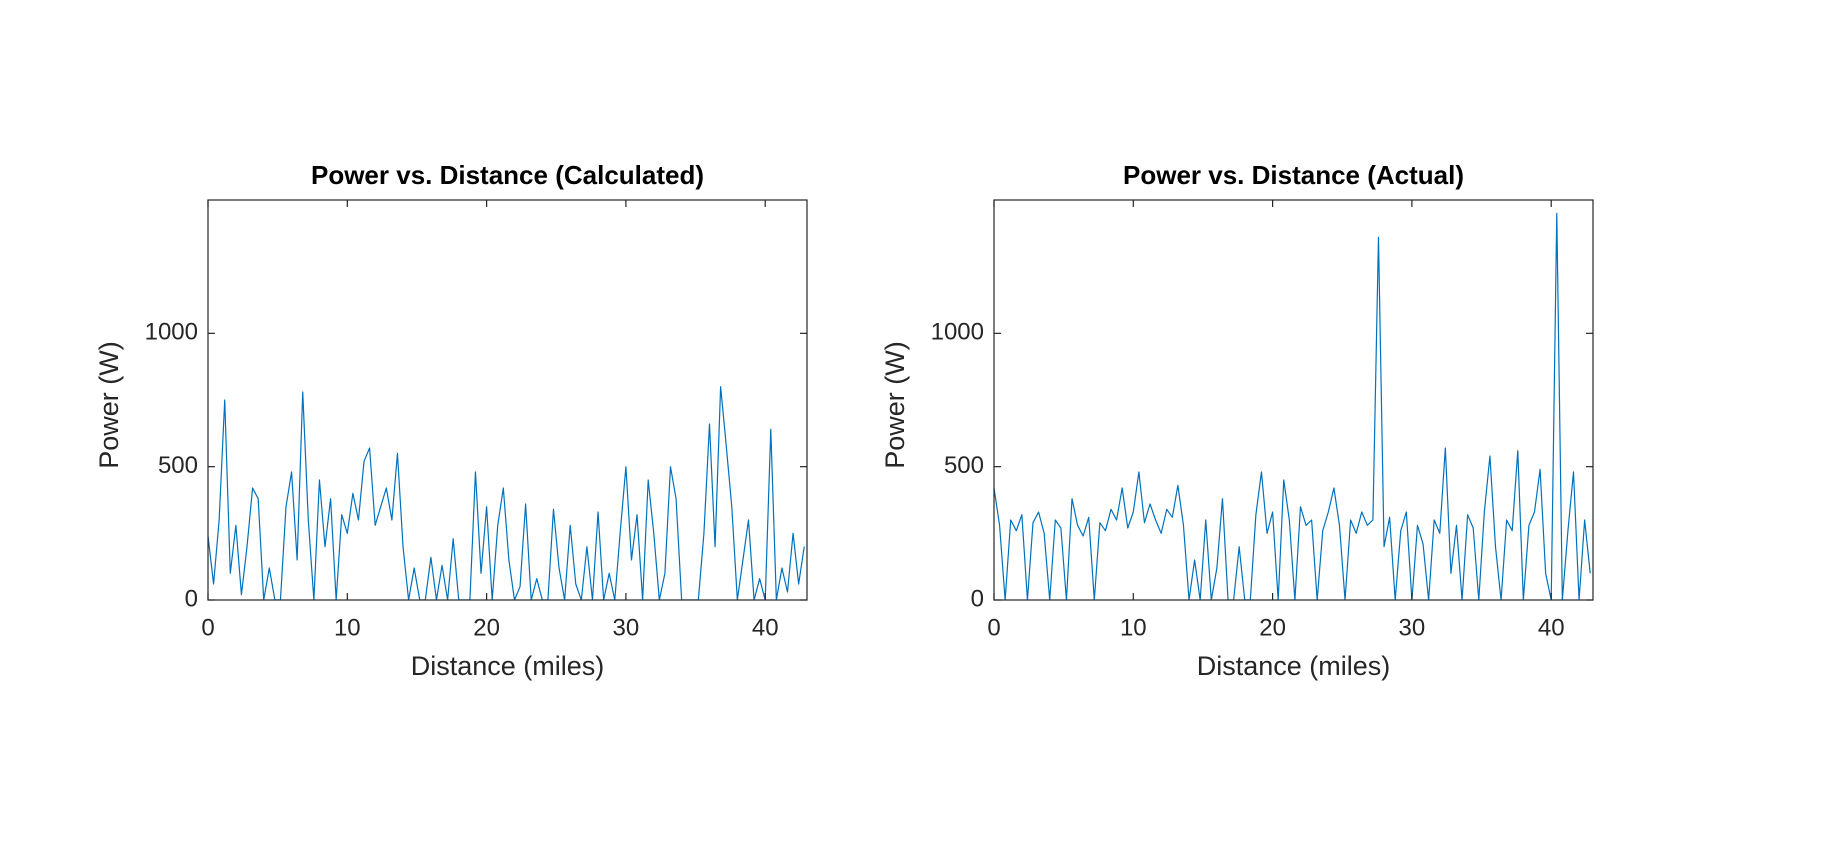 The height and width of the screenshot is (846, 1825). I want to click on chart-title: Power vs. Distance (Actual), so click(1293, 175).